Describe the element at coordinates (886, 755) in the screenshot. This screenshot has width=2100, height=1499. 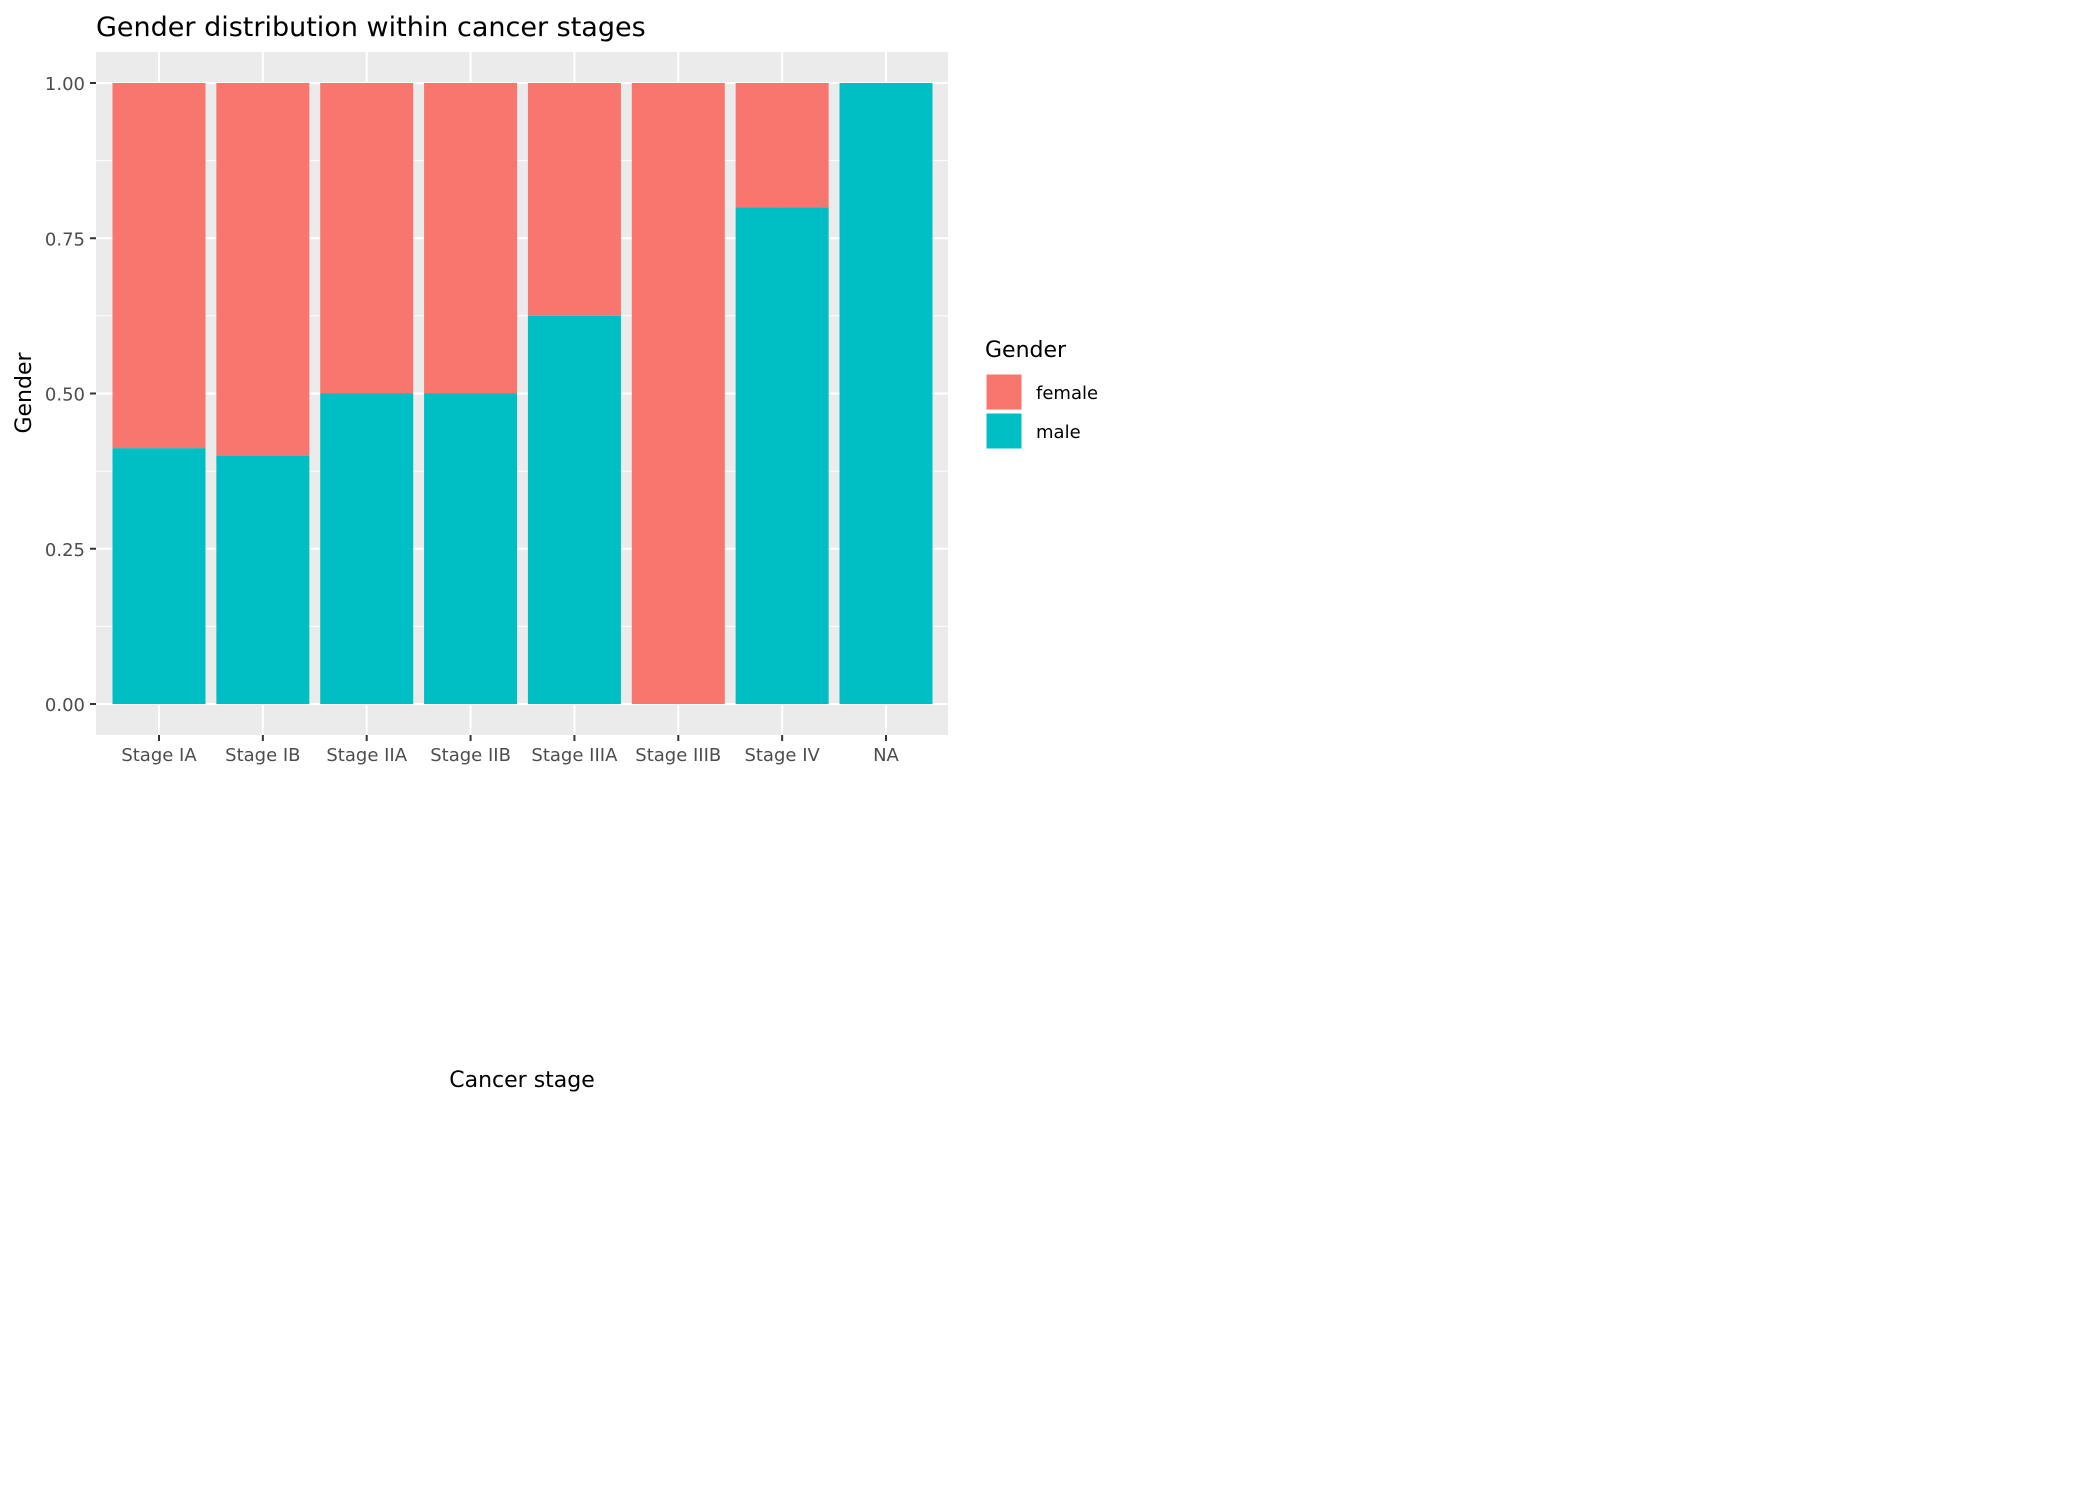
I see `x-tick-label: NA` at that location.